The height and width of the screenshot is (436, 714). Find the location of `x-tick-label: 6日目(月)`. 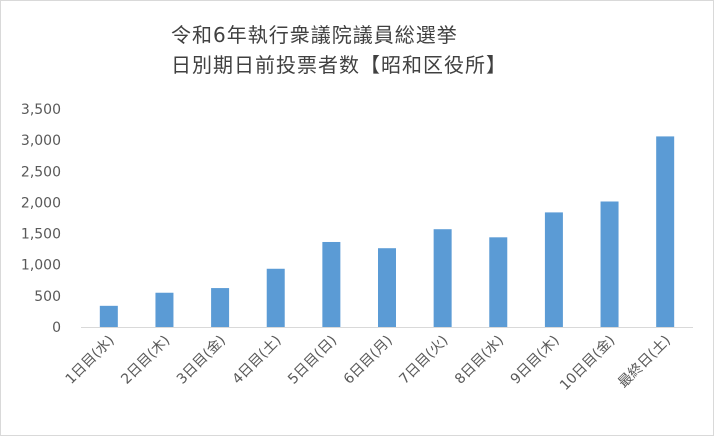

x-tick-label: 6日目(月) is located at coordinates (368, 360).